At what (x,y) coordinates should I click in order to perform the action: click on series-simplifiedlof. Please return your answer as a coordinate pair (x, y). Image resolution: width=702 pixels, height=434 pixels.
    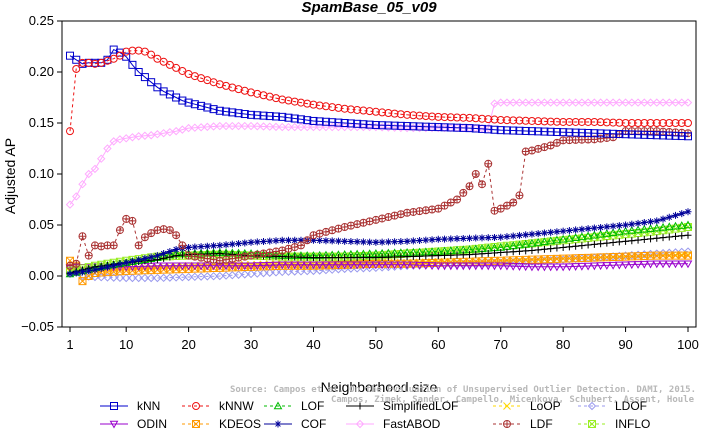
    Looking at the image, I should click on (379, 254).